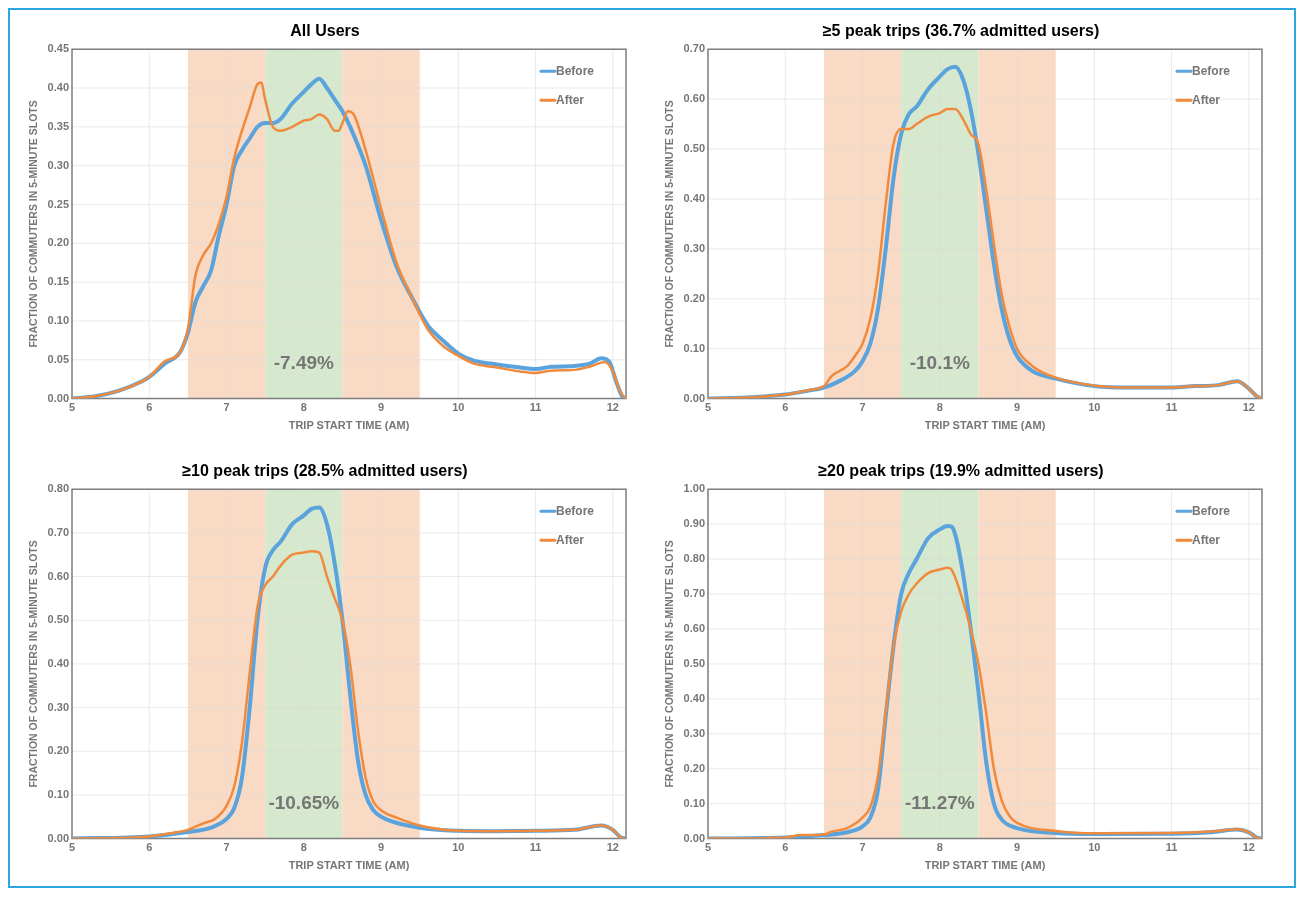  What do you see at coordinates (940, 362) in the screenshot?
I see `annotation: -10.1%` at bounding box center [940, 362].